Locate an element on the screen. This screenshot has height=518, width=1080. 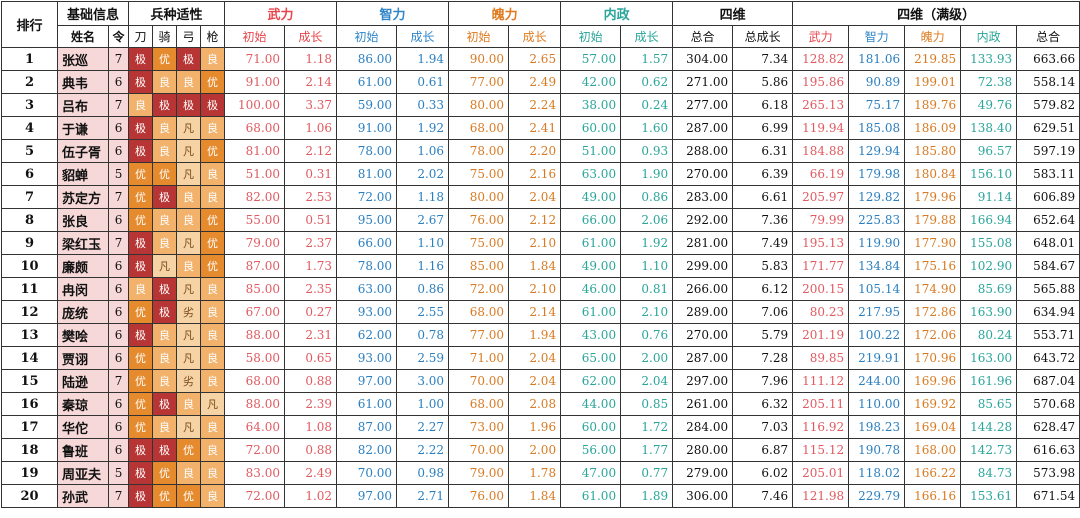
max-wu-cell: 265.13 is located at coordinates (821, 105).